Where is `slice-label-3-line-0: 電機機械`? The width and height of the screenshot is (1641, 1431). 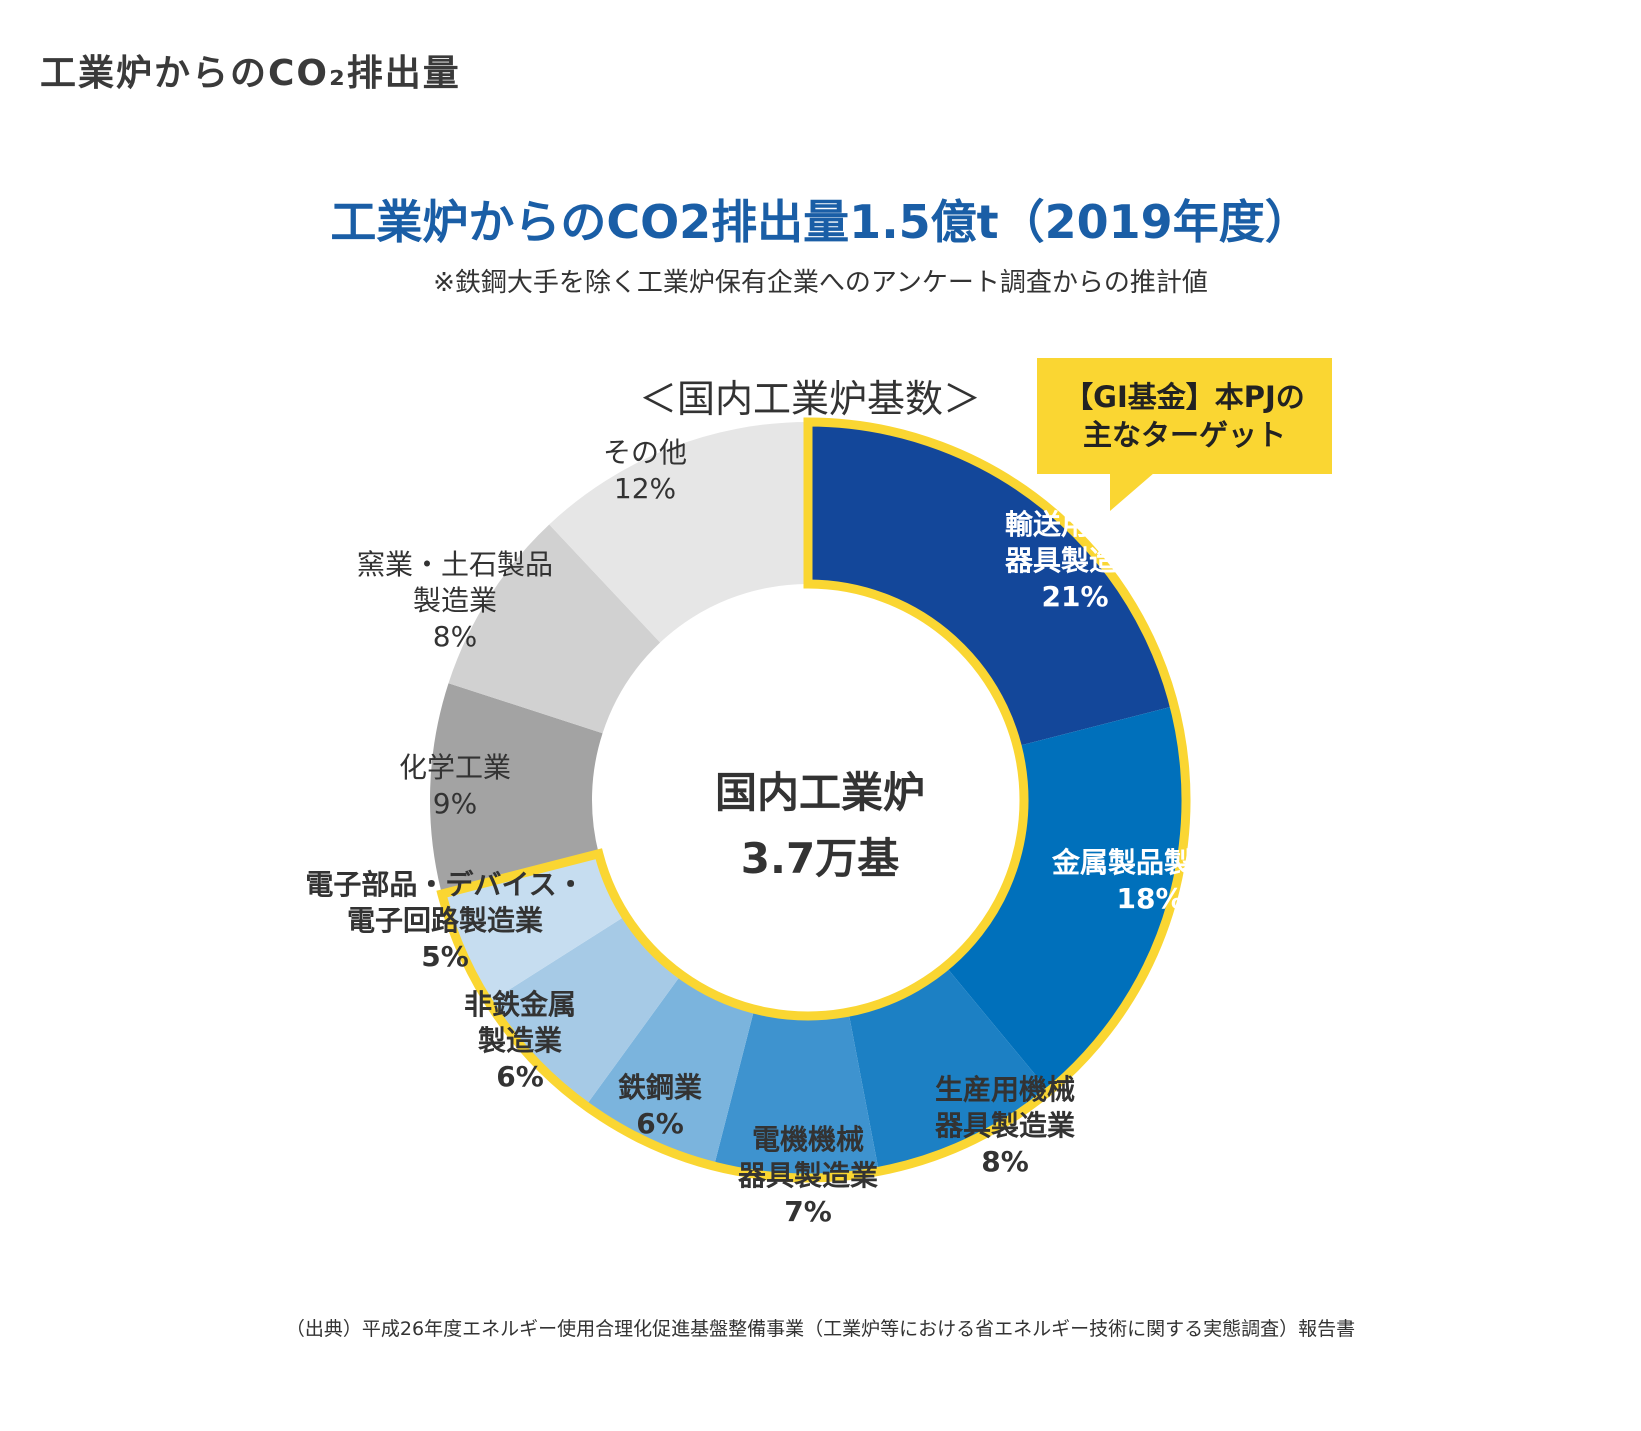
slice-label-3-line-0: 電機機械 is located at coordinates (808, 1139).